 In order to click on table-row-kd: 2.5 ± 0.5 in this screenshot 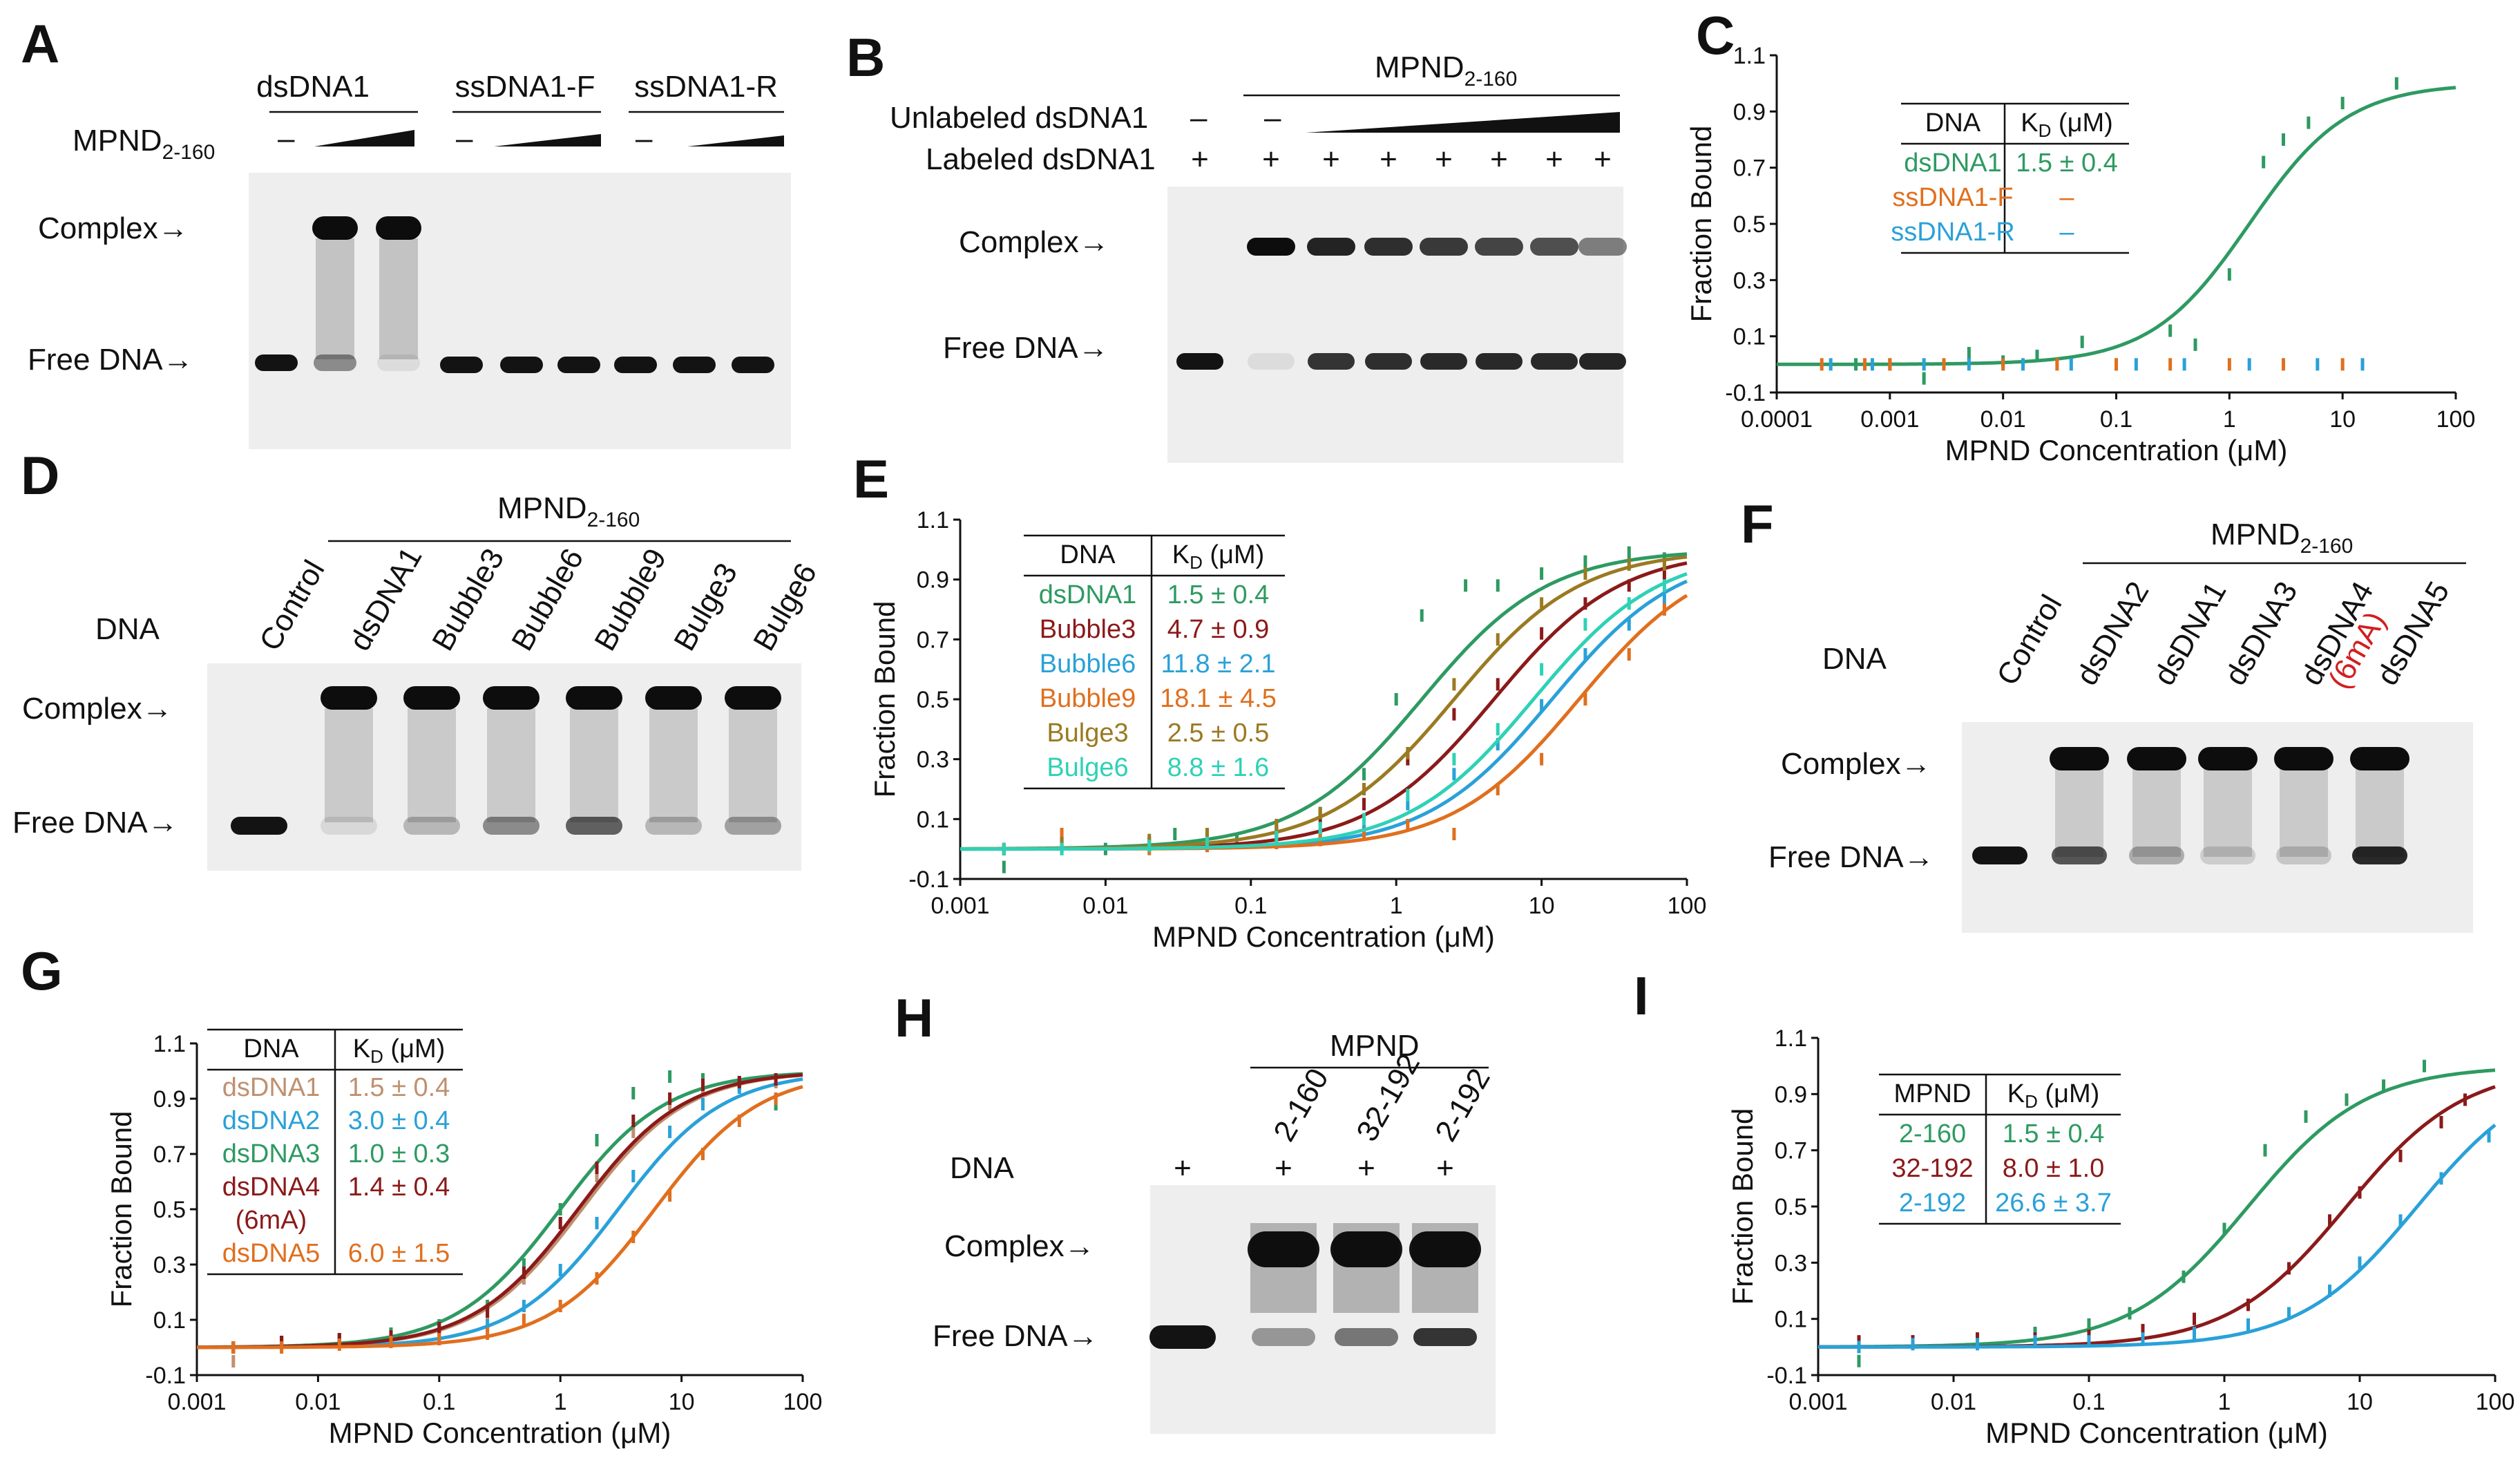, I will do `click(1218, 733)`.